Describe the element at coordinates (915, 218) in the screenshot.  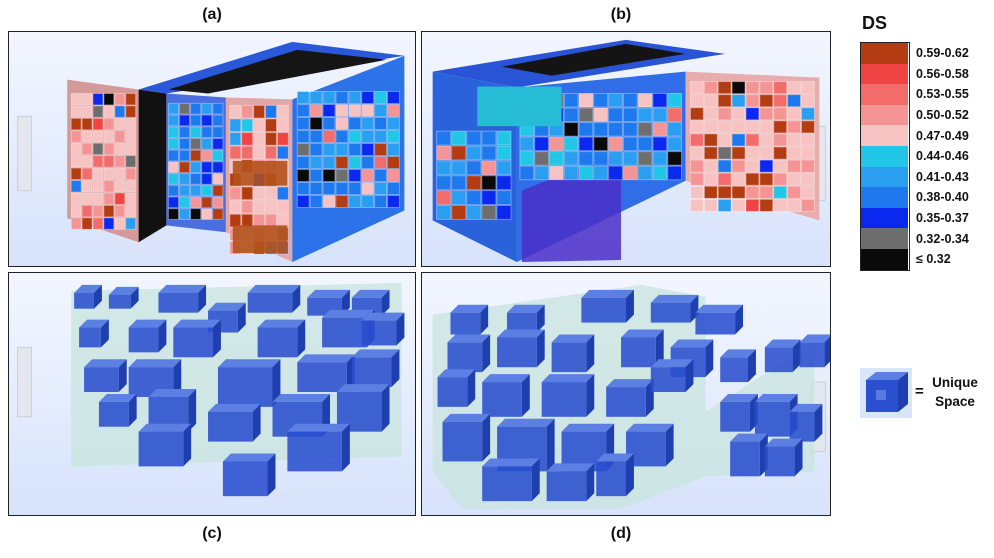
I see `legend-row: 0.35-0.37` at that location.